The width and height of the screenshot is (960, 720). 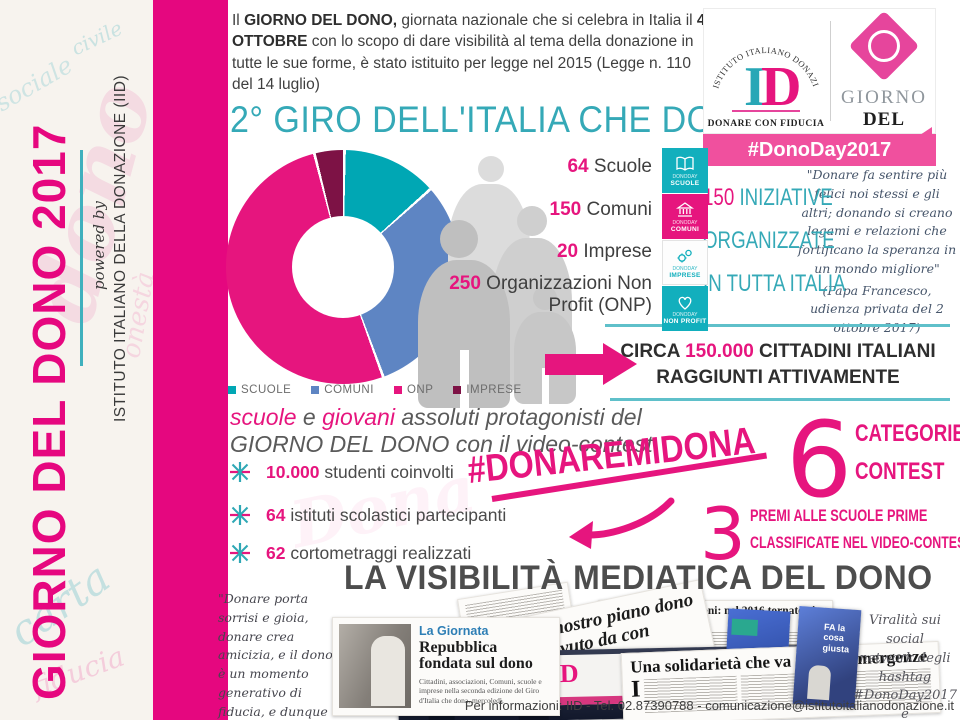 I want to click on id-monogram-i: I, so click(x=755, y=87).